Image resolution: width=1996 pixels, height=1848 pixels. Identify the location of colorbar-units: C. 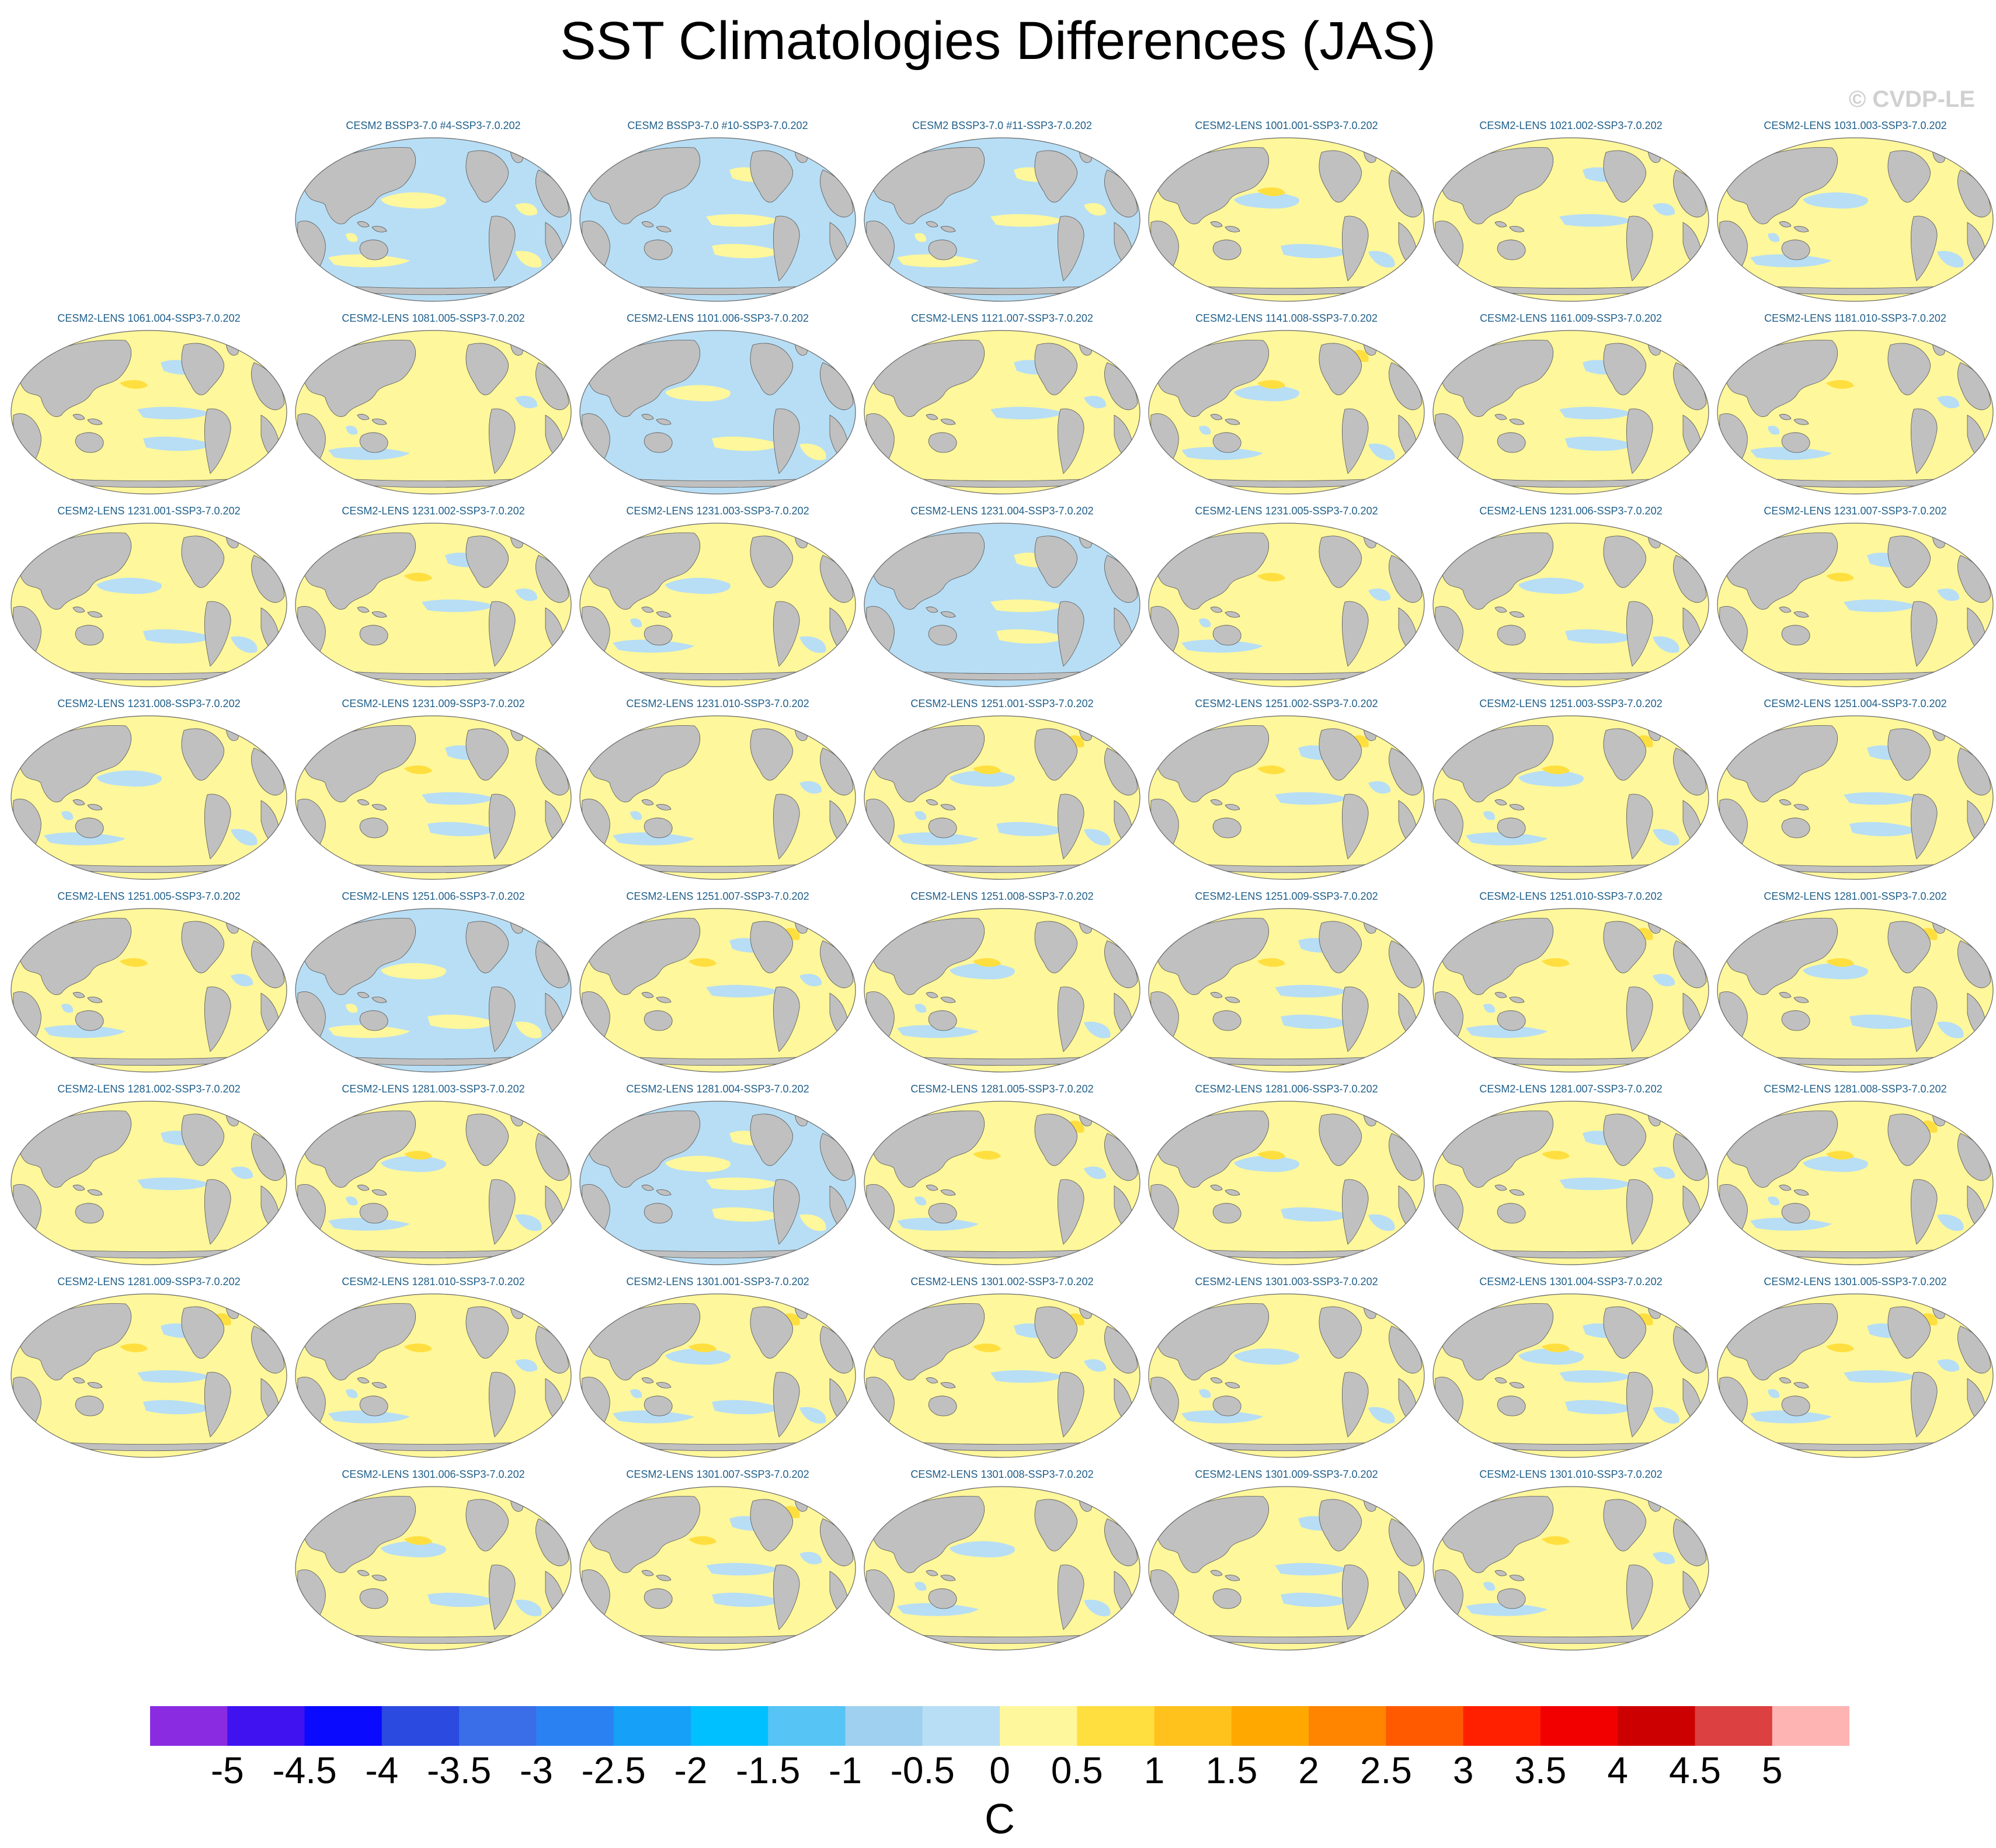
(1000, 1819).